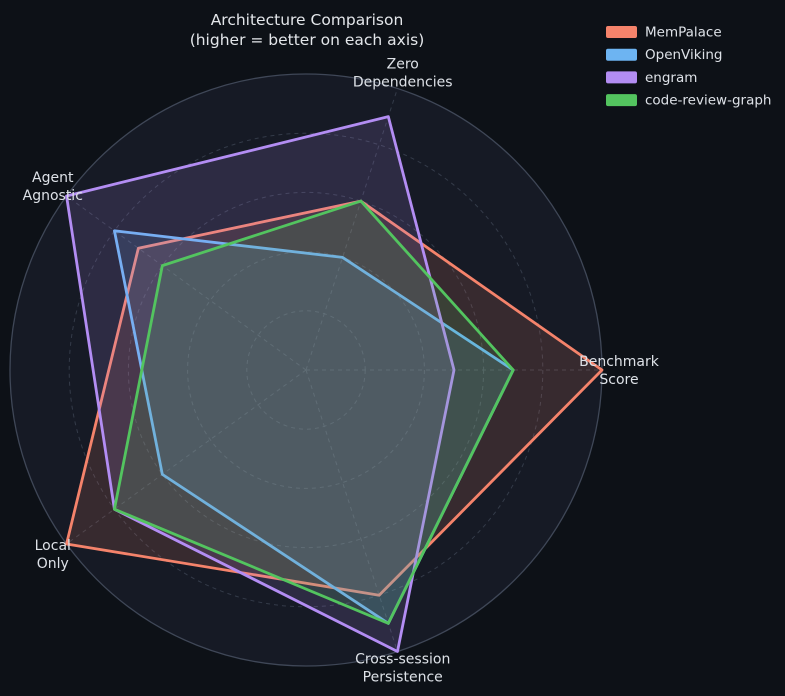  What do you see at coordinates (307, 20) in the screenshot?
I see `chart-title: Architecture Comparison` at bounding box center [307, 20].